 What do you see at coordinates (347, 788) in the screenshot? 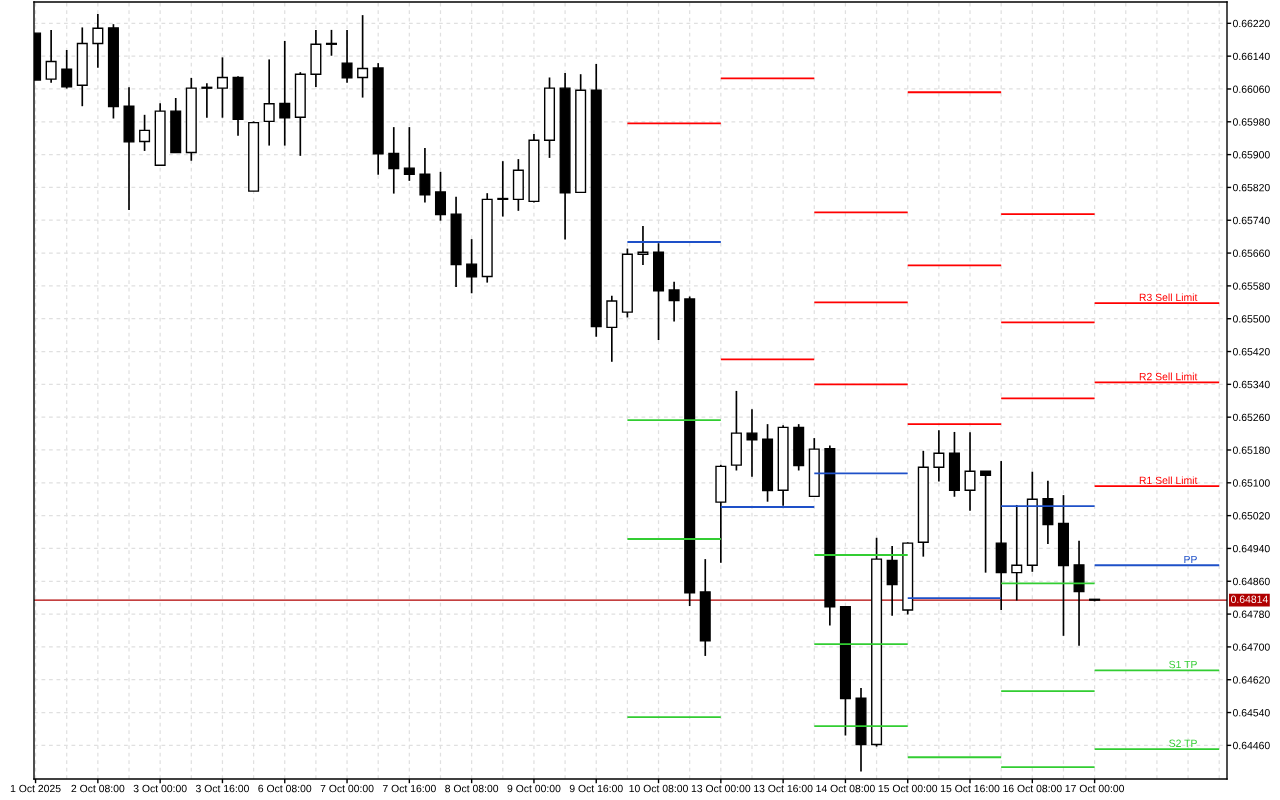
I see `x-tick-label: 7 Oct 00:00` at bounding box center [347, 788].